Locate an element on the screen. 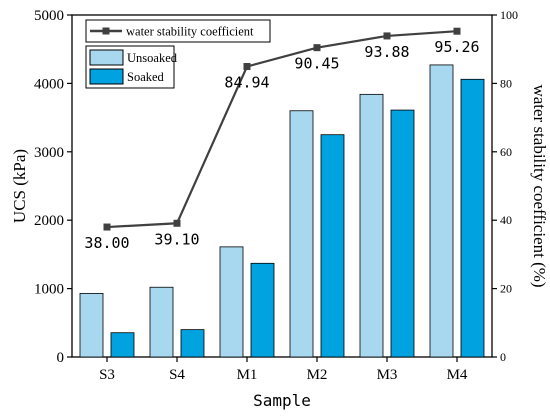 This screenshot has height=416, width=550. y-tick-label: 5000 is located at coordinates (49, 16).